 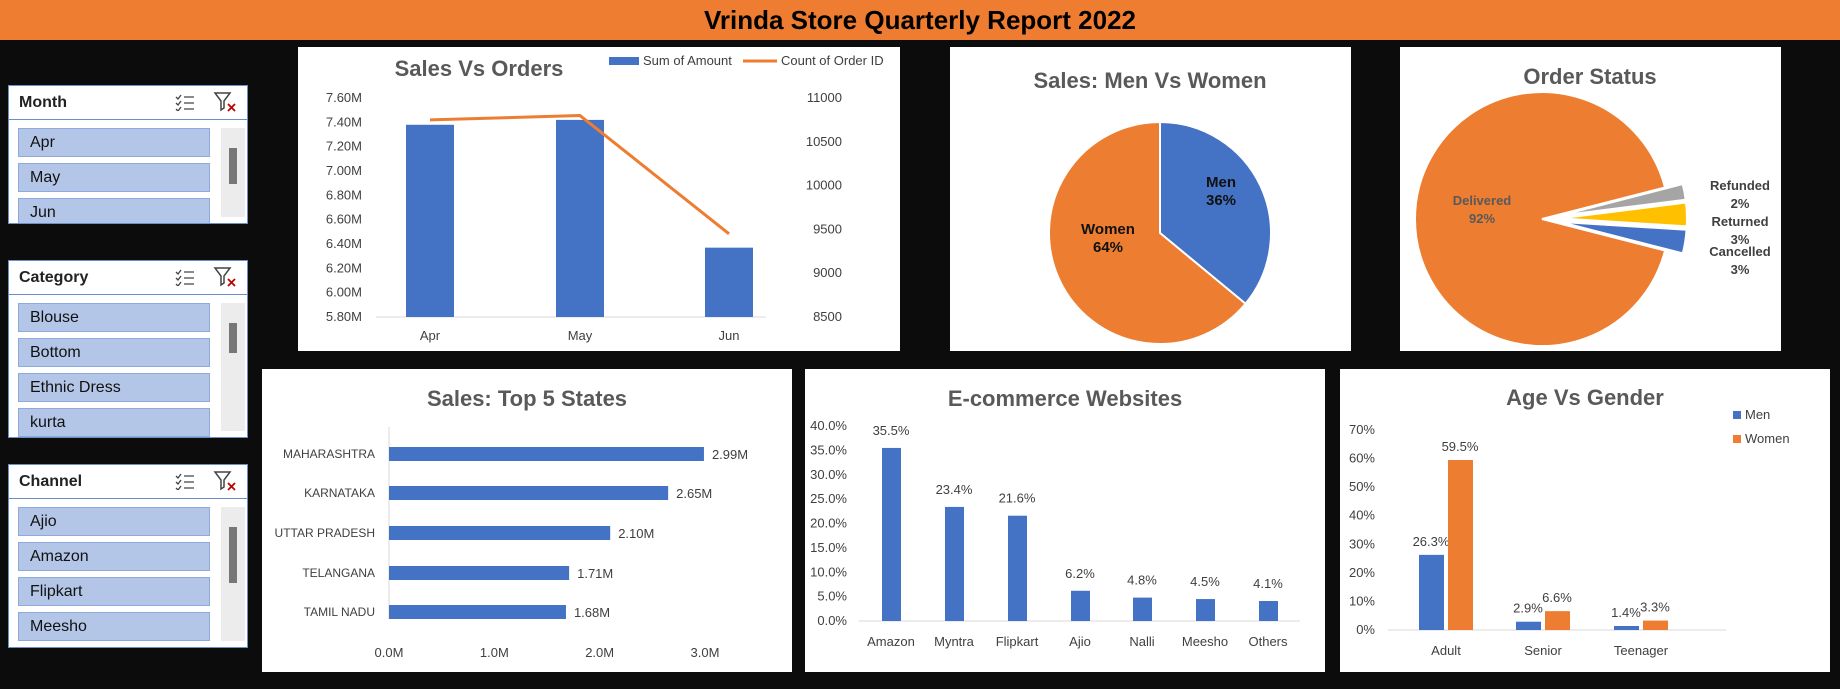 I want to click on slicer-item-bottom: Bottom, so click(x=114, y=352).